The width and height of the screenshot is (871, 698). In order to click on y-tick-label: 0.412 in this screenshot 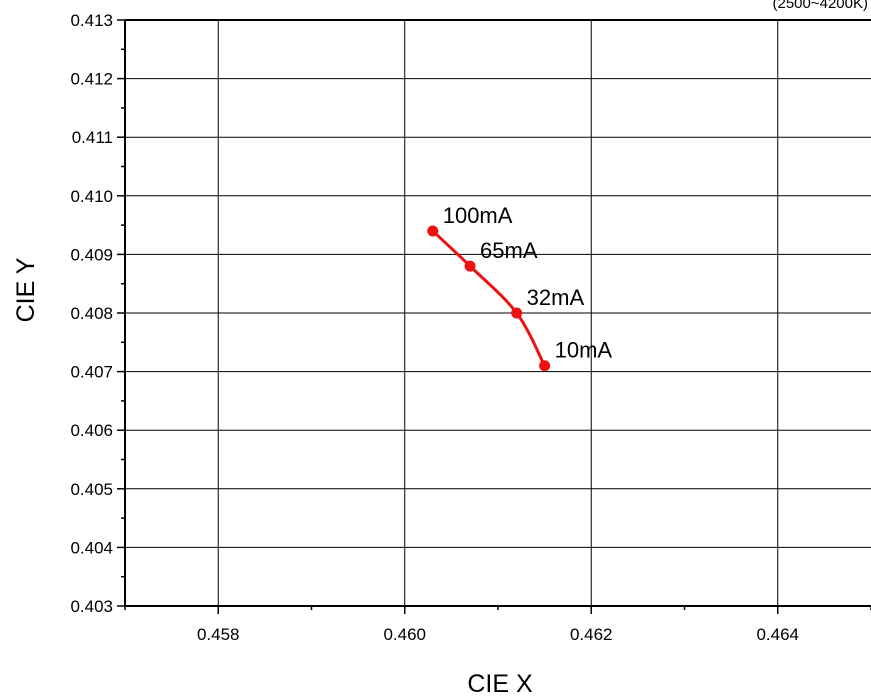, I will do `click(91, 79)`.